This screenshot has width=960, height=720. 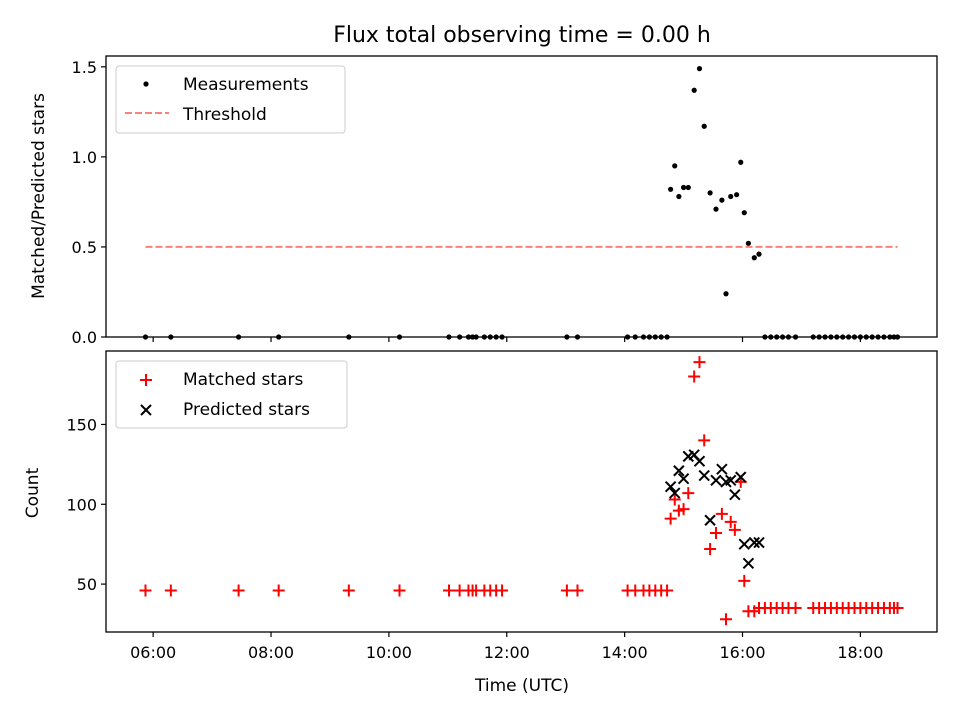 I want to click on top-y-tick-label: 0.5, so click(x=84, y=247).